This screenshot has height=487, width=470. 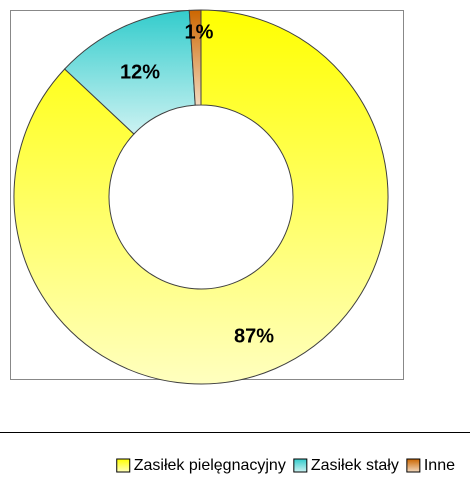 What do you see at coordinates (199, 32) in the screenshot?
I see `data-label: 1%` at bounding box center [199, 32].